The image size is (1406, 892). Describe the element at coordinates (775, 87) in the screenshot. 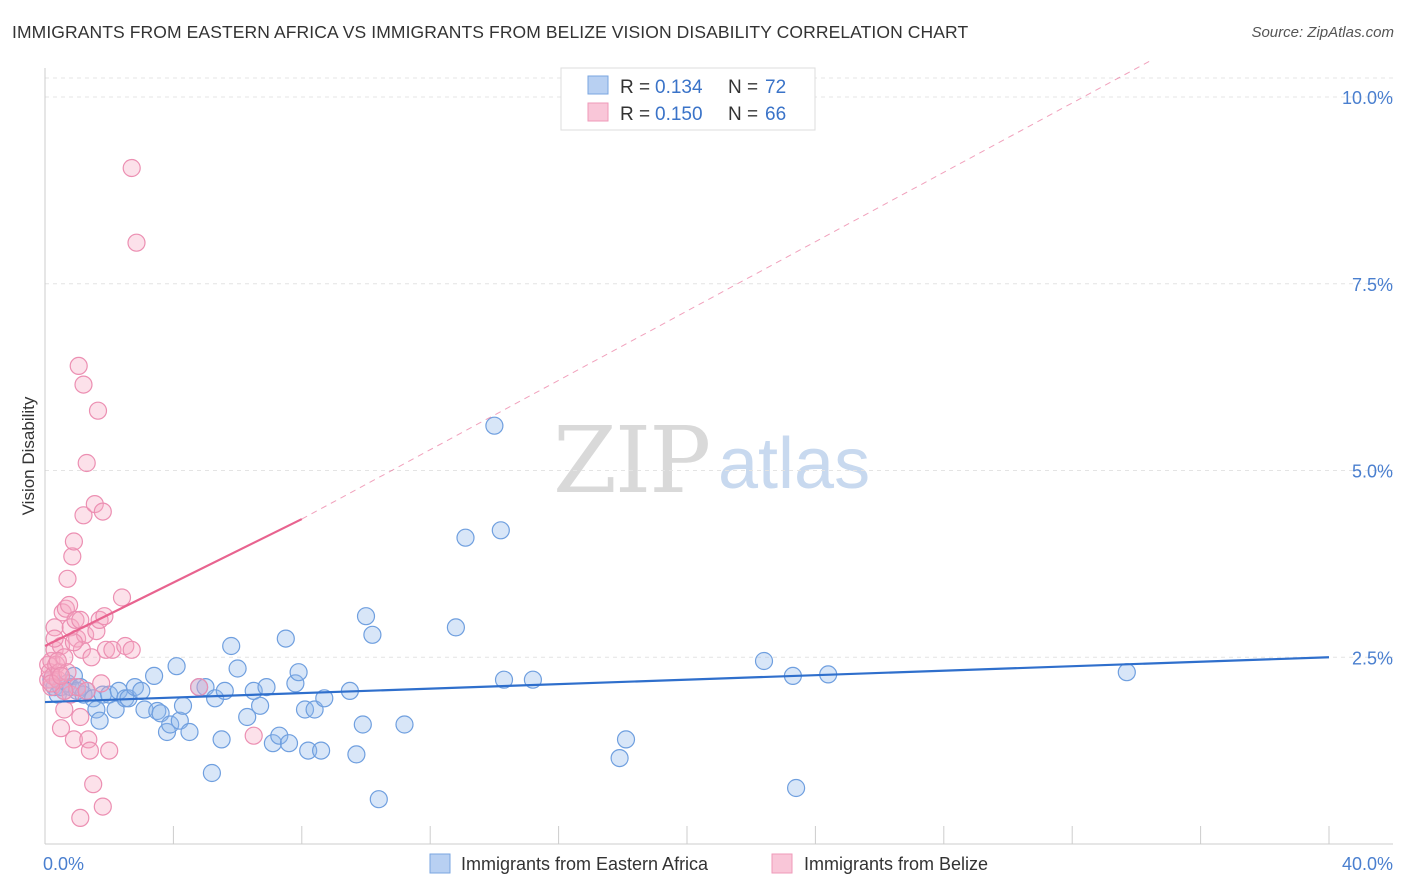

I see `legend-n-value-1: 72` at that location.